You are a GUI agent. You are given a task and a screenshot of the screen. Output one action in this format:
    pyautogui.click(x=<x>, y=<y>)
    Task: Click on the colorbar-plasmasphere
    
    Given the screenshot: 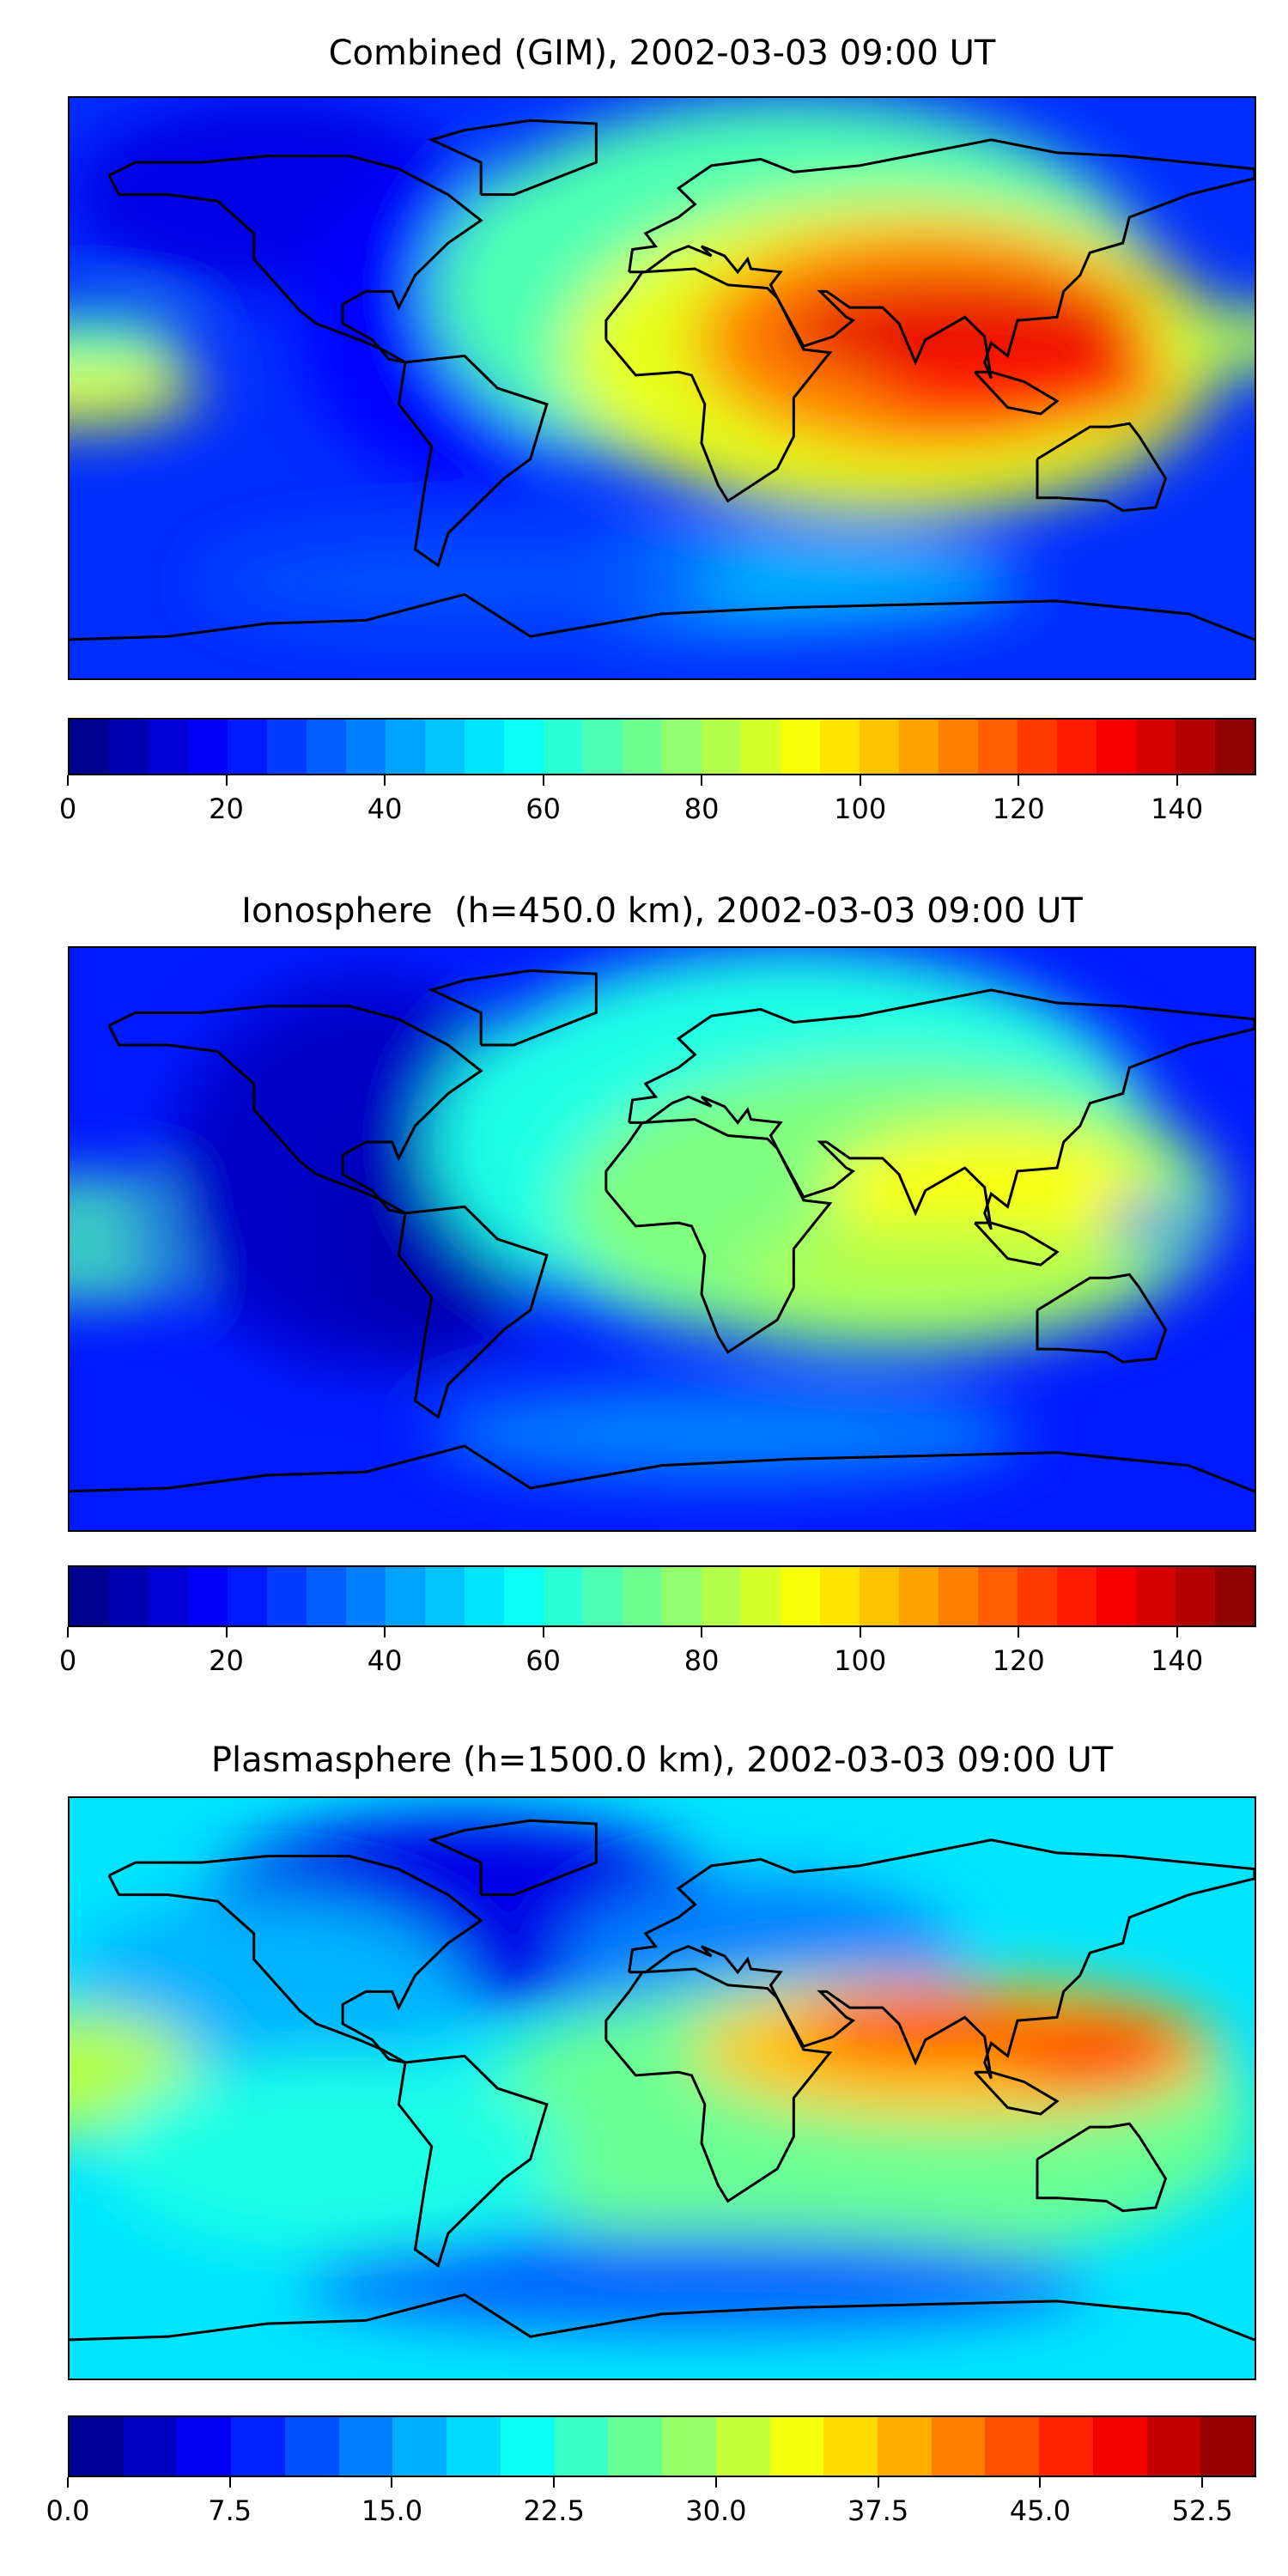 What is the action you would take?
    pyautogui.click(x=662, y=2446)
    